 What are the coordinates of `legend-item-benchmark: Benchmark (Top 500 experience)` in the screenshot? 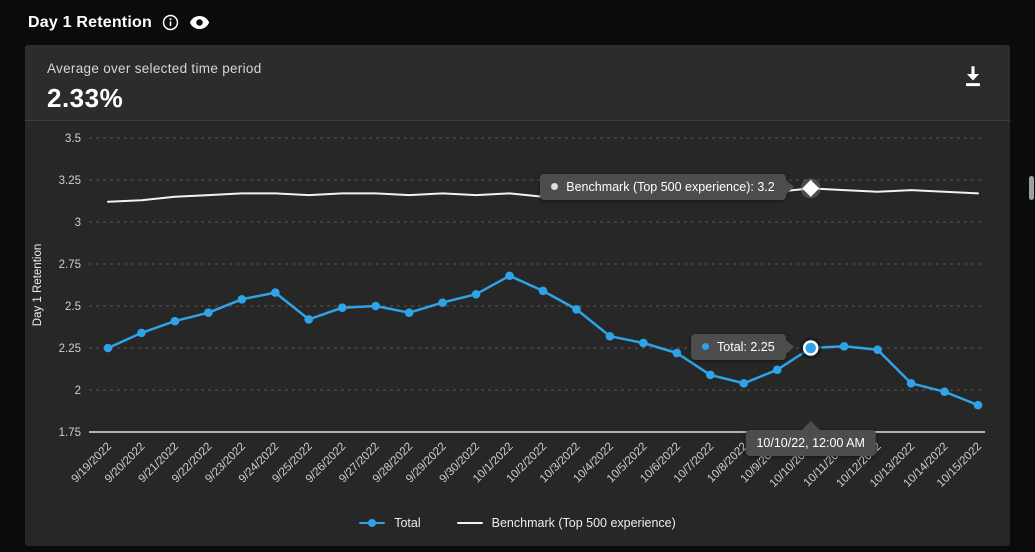 It's located at (566, 523).